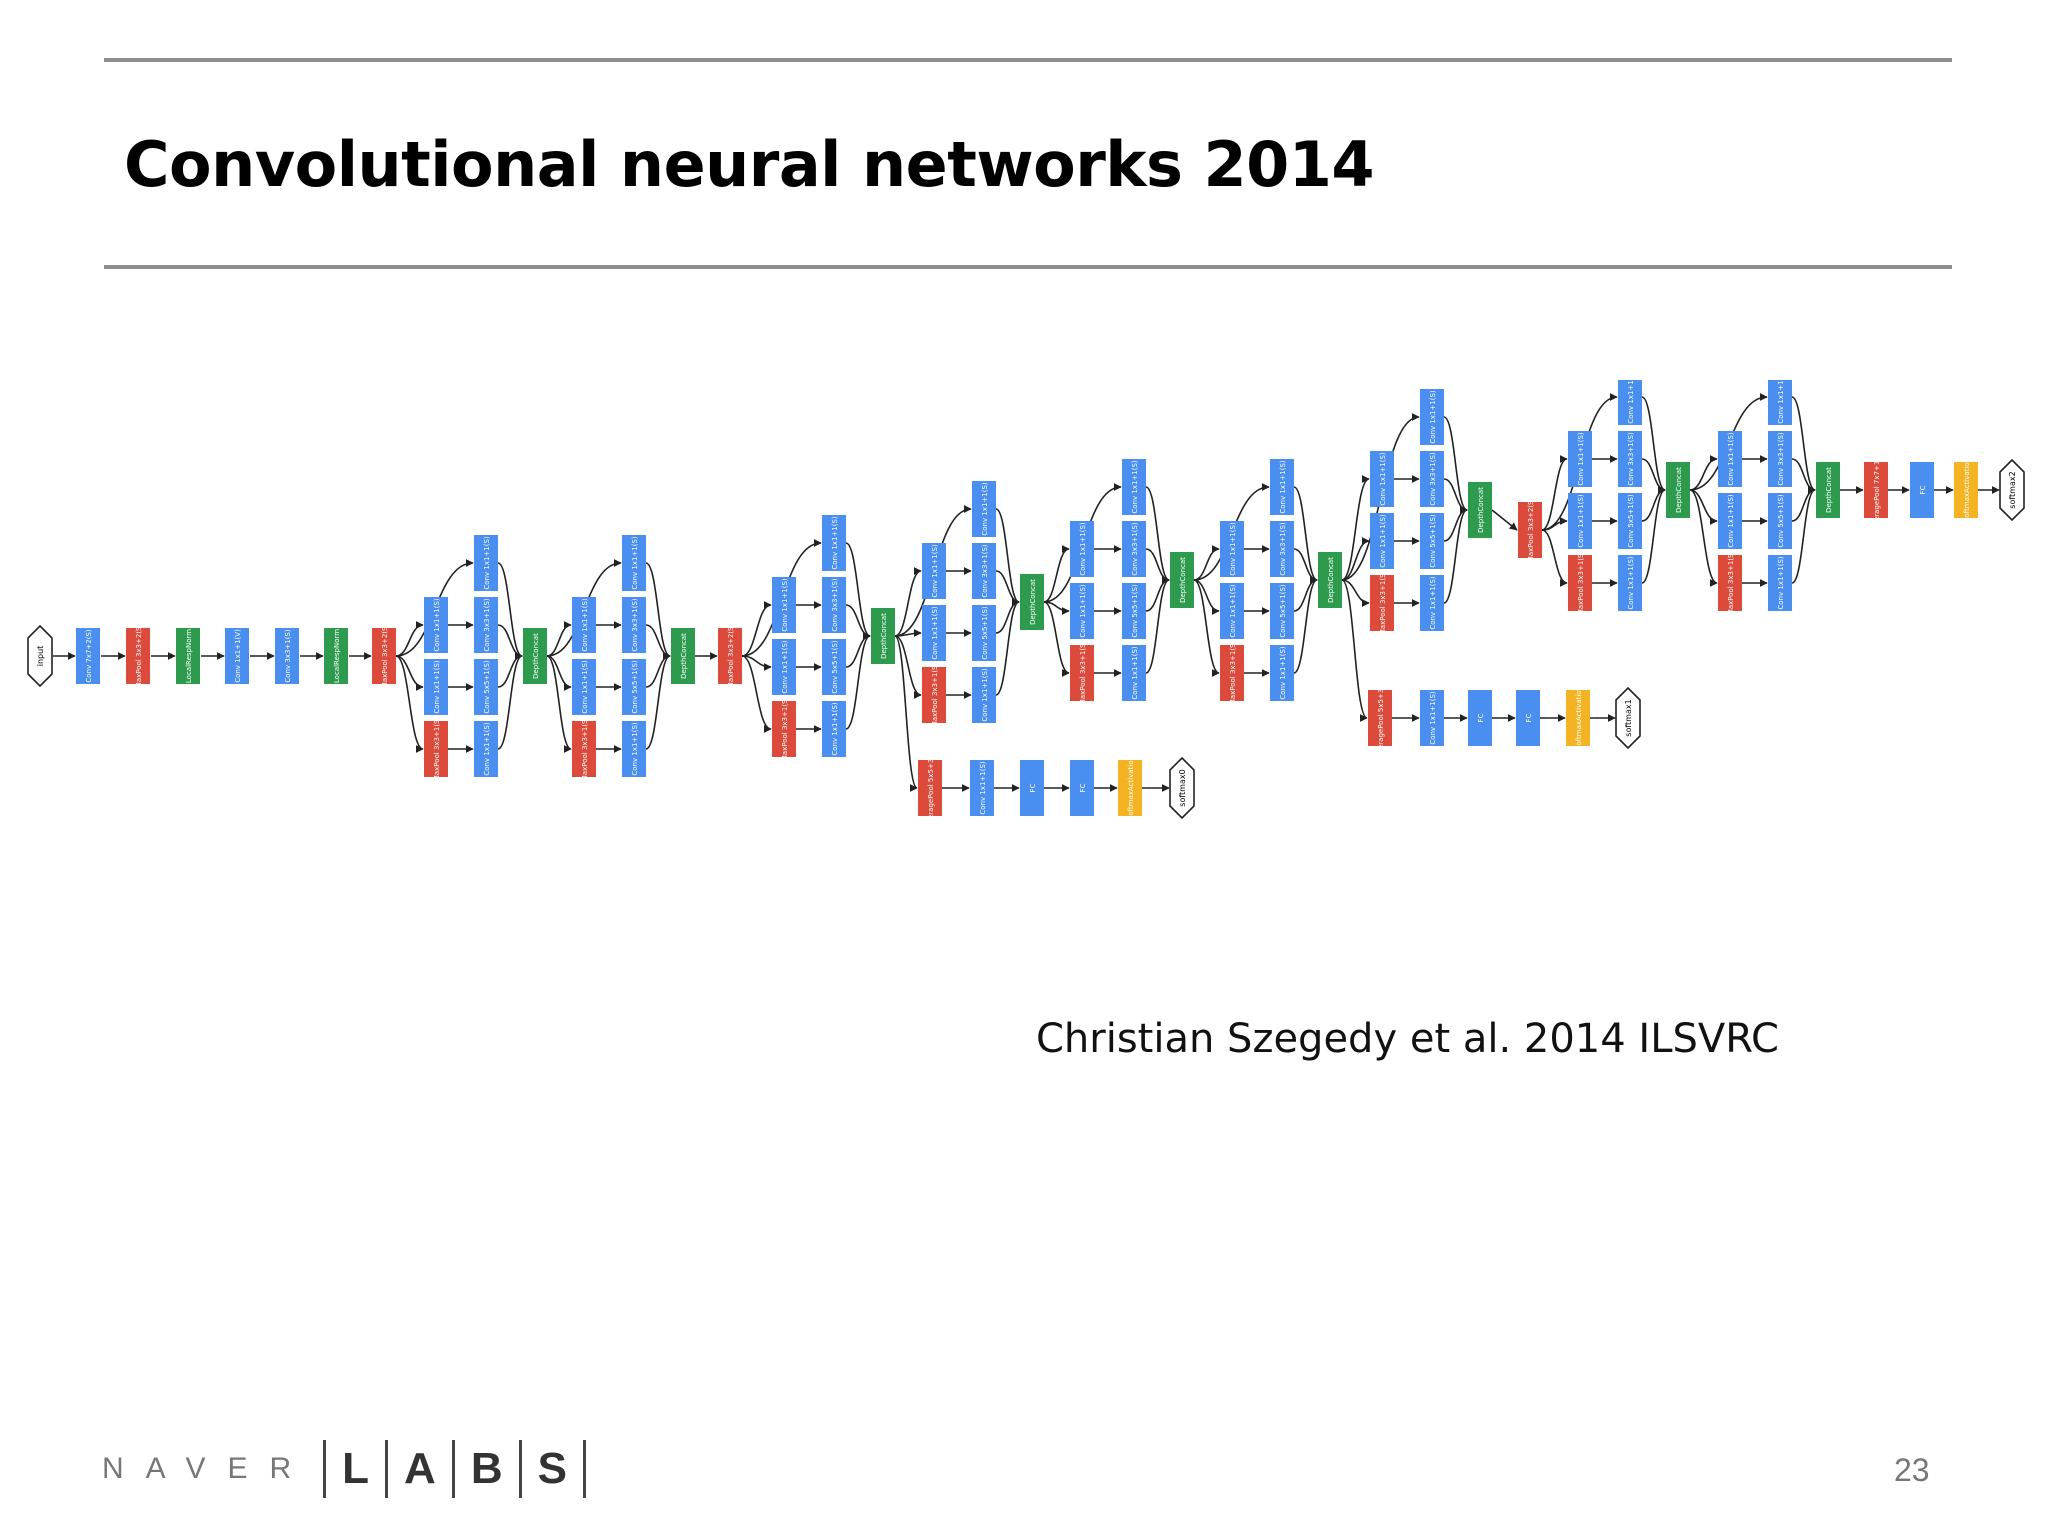  I want to click on pool-node: AveragePool 7x7+1(V), so click(1876, 490).